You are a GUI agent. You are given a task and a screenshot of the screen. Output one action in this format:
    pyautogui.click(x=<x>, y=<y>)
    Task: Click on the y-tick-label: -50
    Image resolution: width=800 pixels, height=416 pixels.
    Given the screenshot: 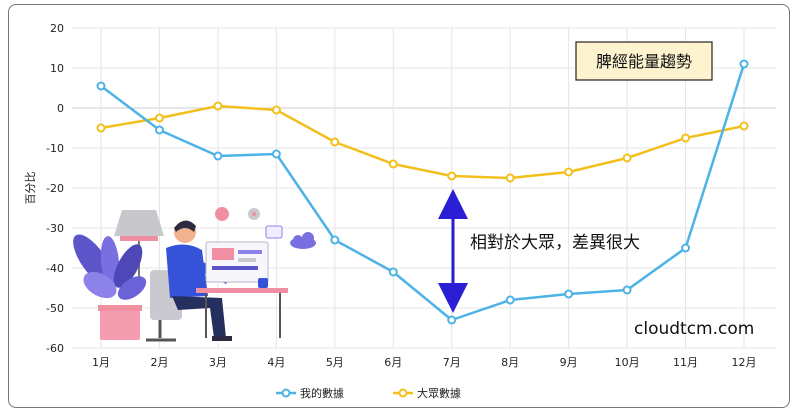 What is the action you would take?
    pyautogui.click(x=55, y=308)
    